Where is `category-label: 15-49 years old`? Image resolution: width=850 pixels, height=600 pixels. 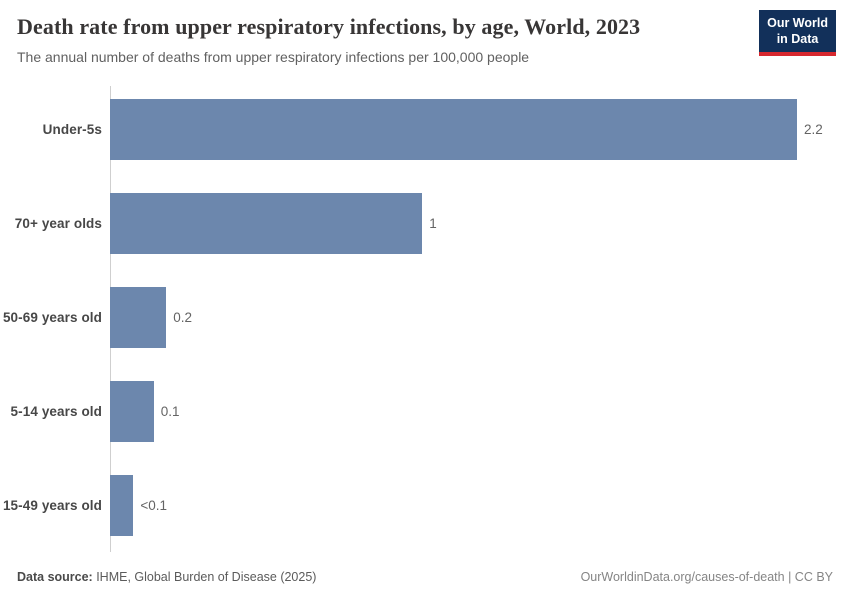 category-label: 15-49 years old is located at coordinates (52, 505).